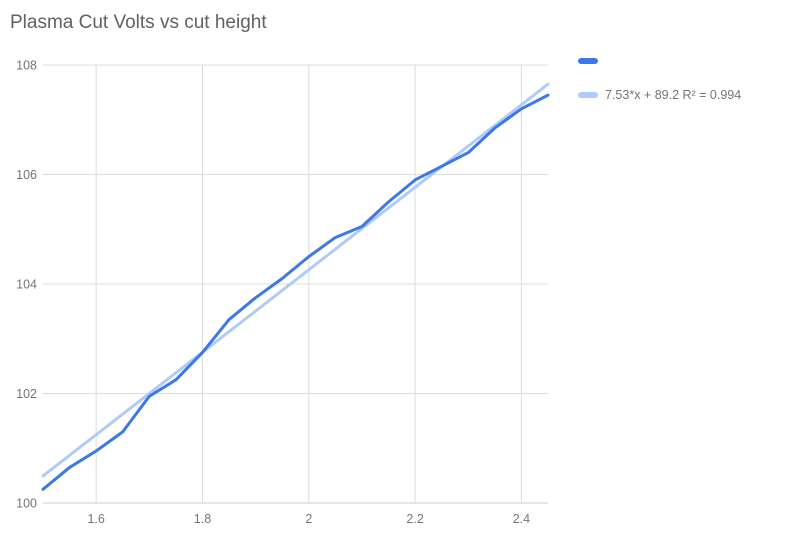 The width and height of the screenshot is (787, 543). What do you see at coordinates (26, 285) in the screenshot?
I see `y-tick-label: 104` at bounding box center [26, 285].